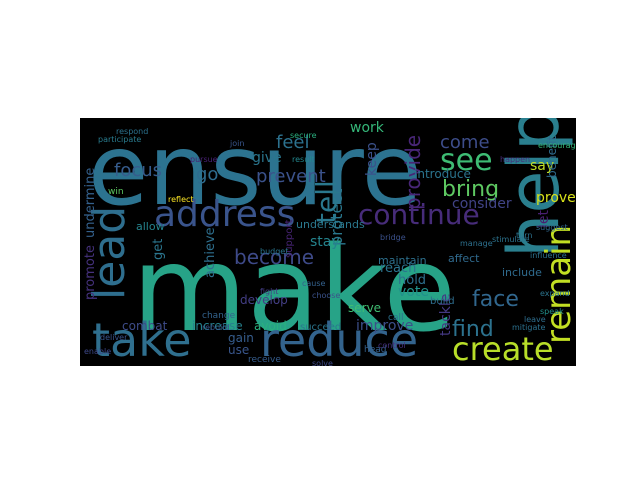  Describe the element at coordinates (402, 260) in the screenshot. I see `word-maintain: maintain` at that location.